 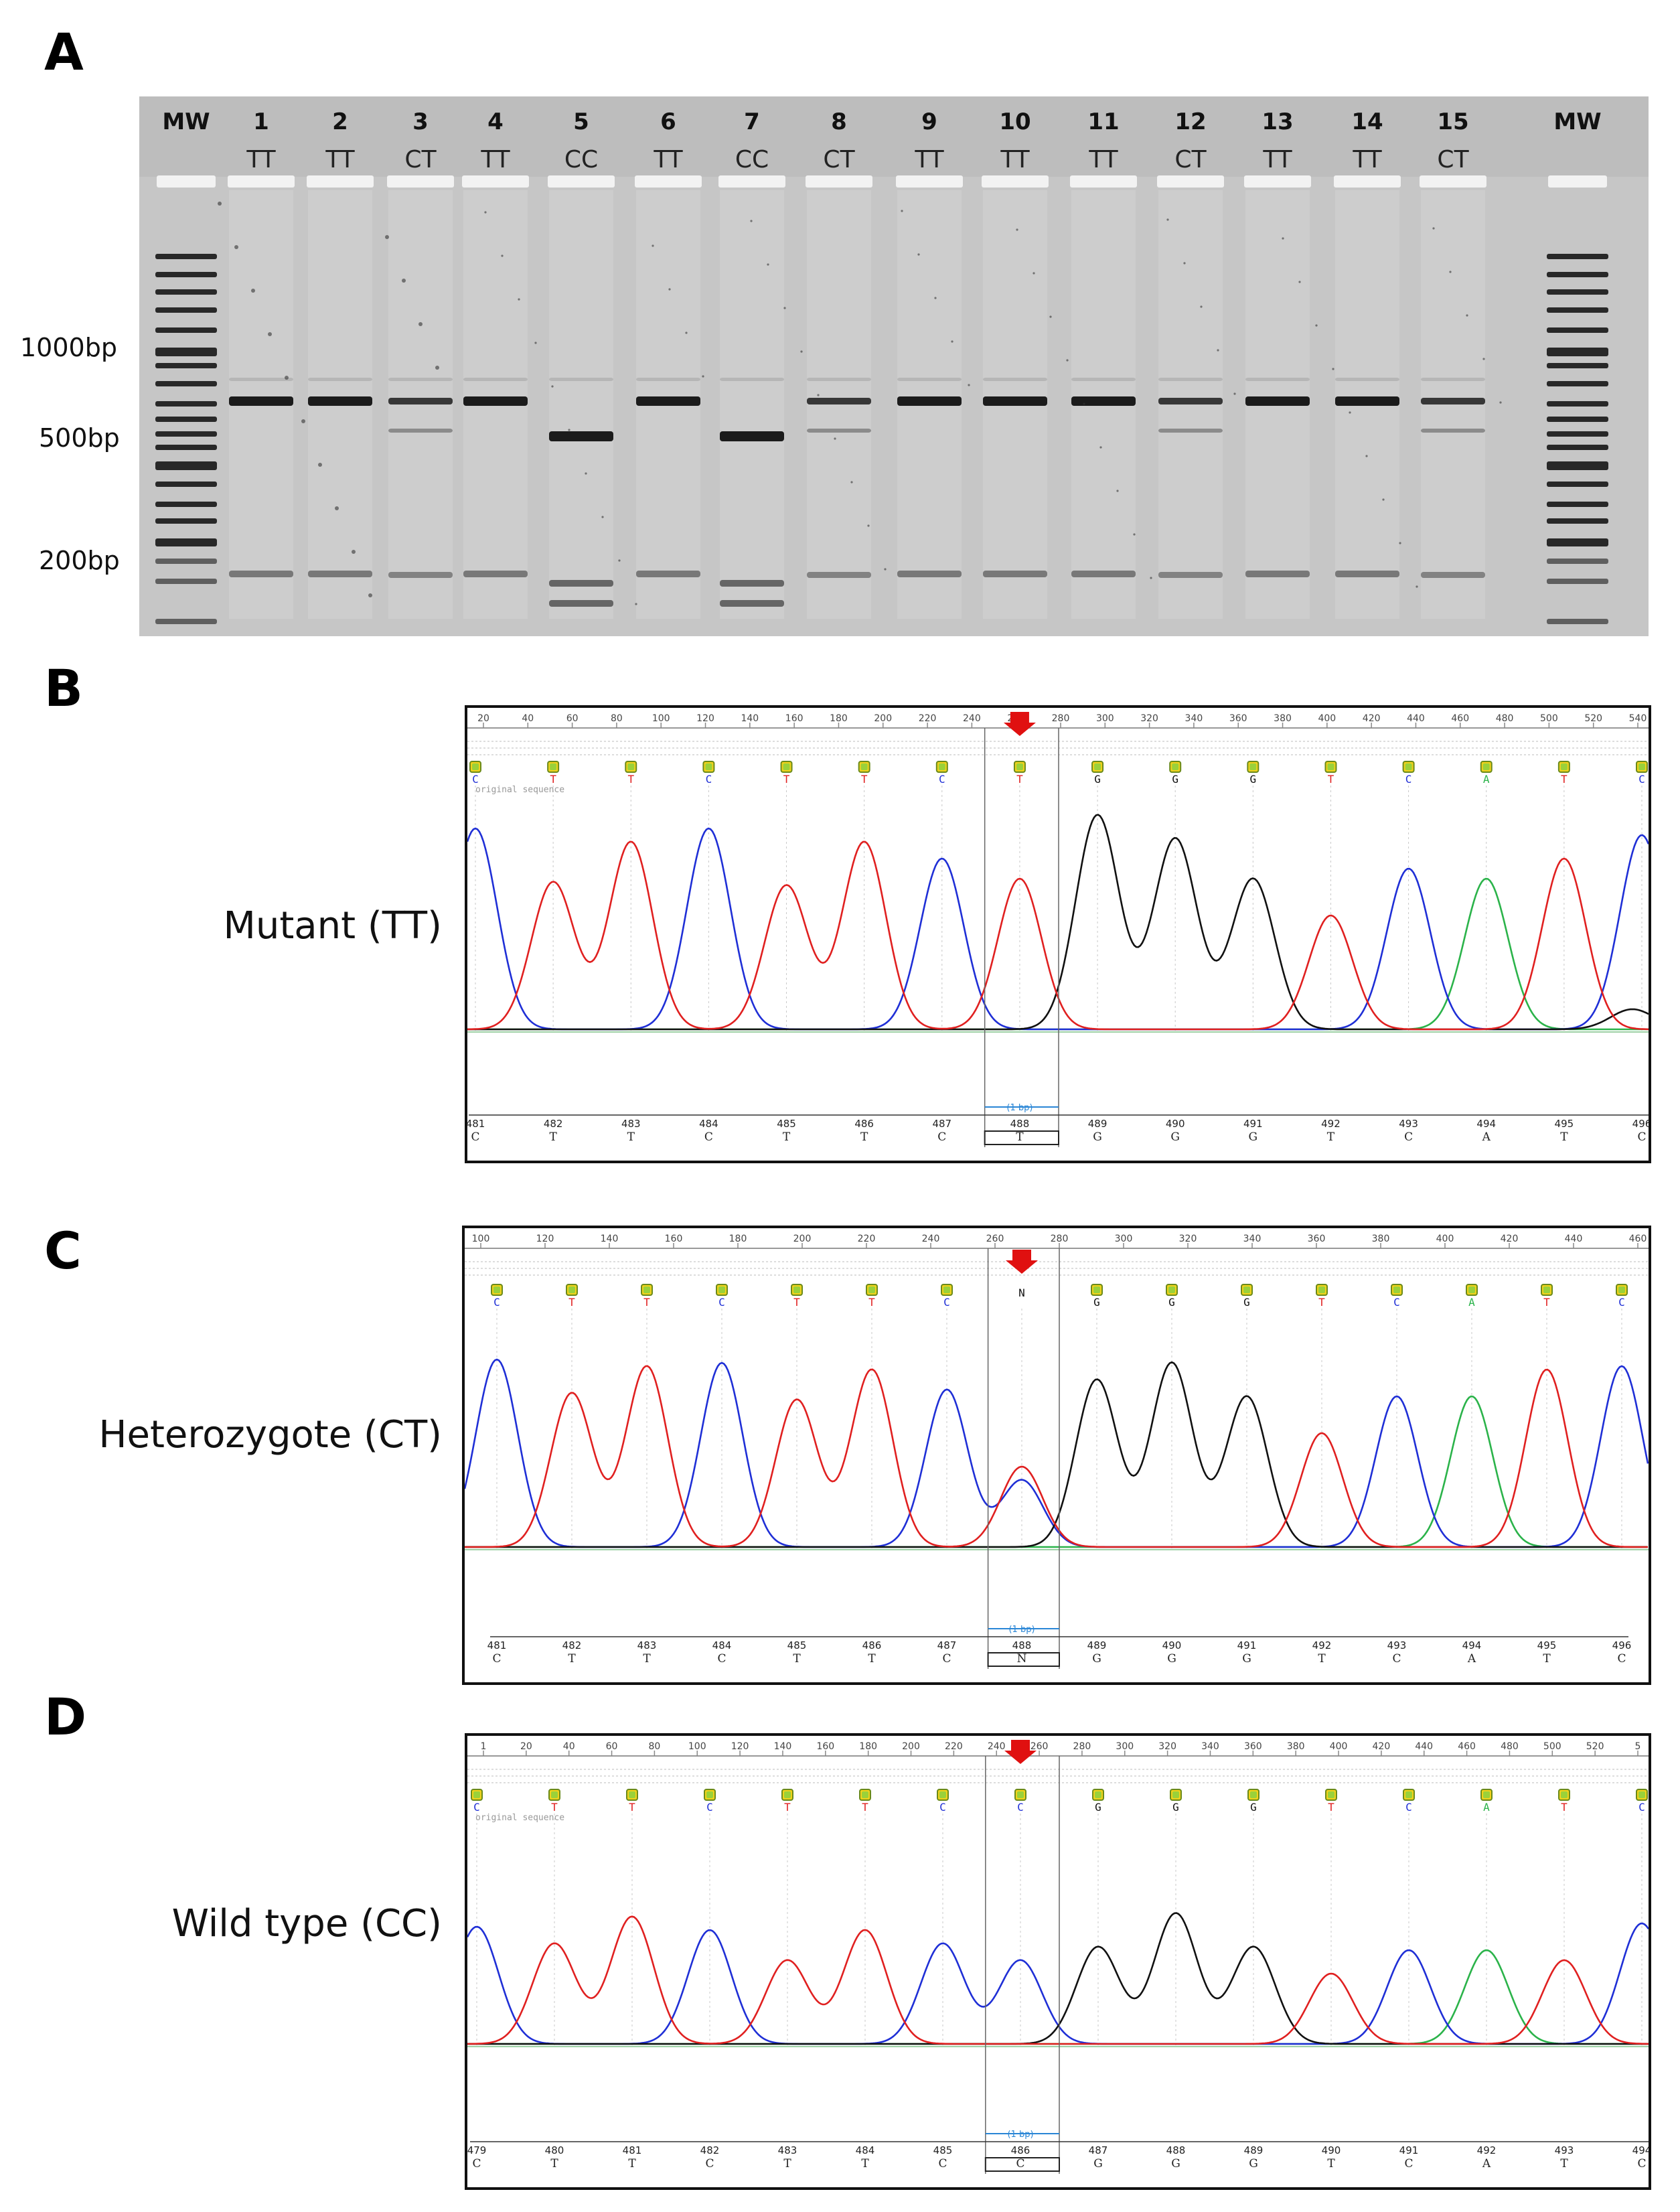 What do you see at coordinates (1278, 121) in the screenshot?
I see `lane-label: 13` at bounding box center [1278, 121].